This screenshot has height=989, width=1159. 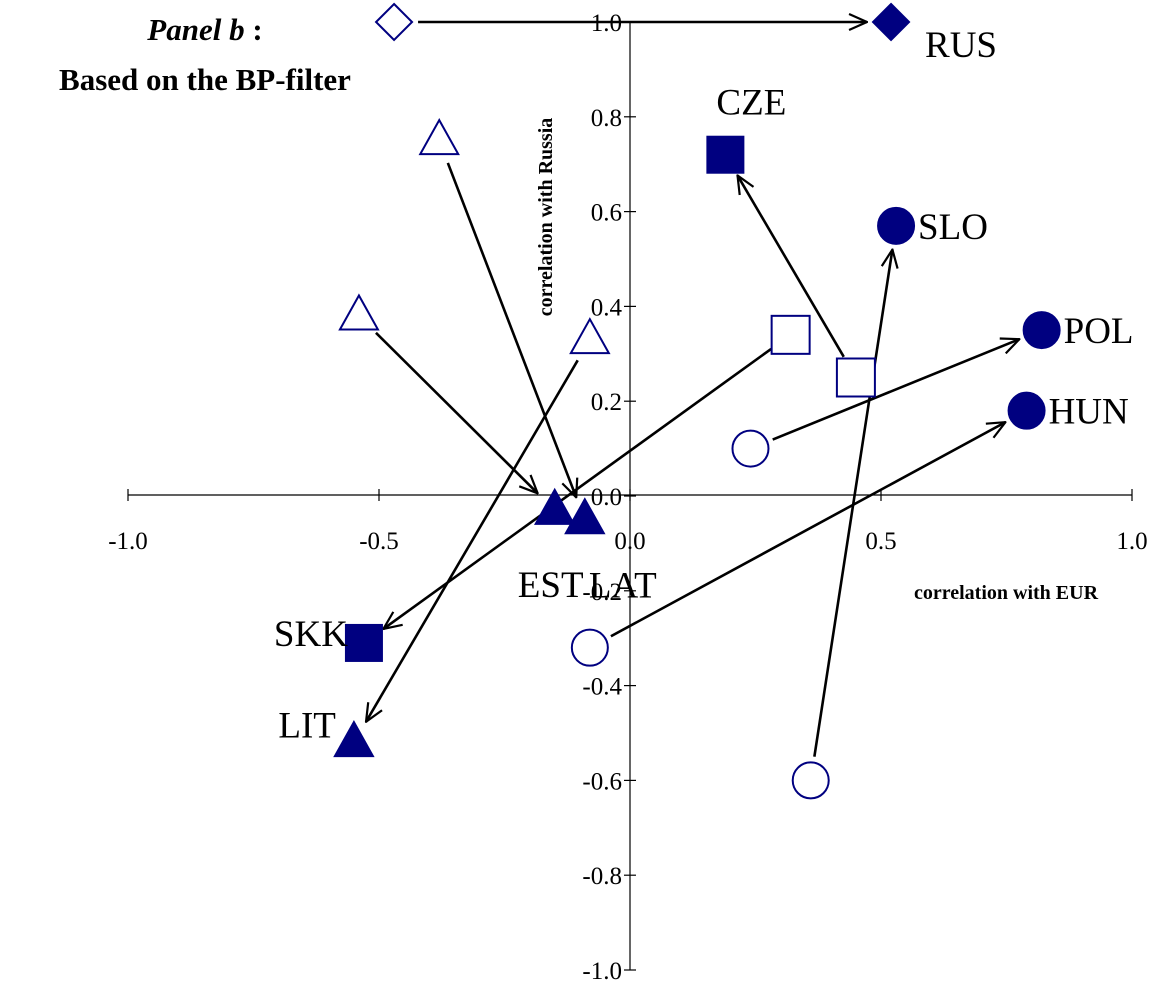 I want to click on label-hun: HUN, so click(x=1089, y=412).